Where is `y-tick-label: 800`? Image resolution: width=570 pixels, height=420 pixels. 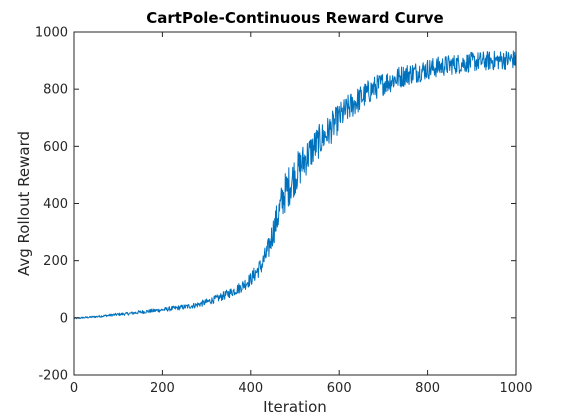
y-tick-label: 800 is located at coordinates (55, 90).